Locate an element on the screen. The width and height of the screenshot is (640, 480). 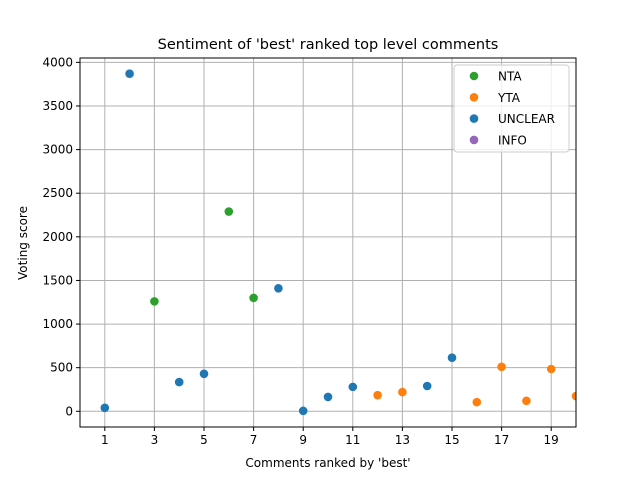
x-tick-label: 7 is located at coordinates (254, 440).